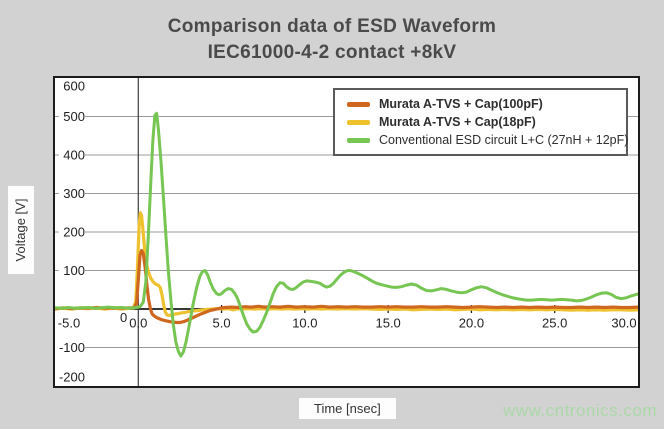 Image resolution: width=664 pixels, height=429 pixels. I want to click on x-tick-label--5: -5.0, so click(69, 323).